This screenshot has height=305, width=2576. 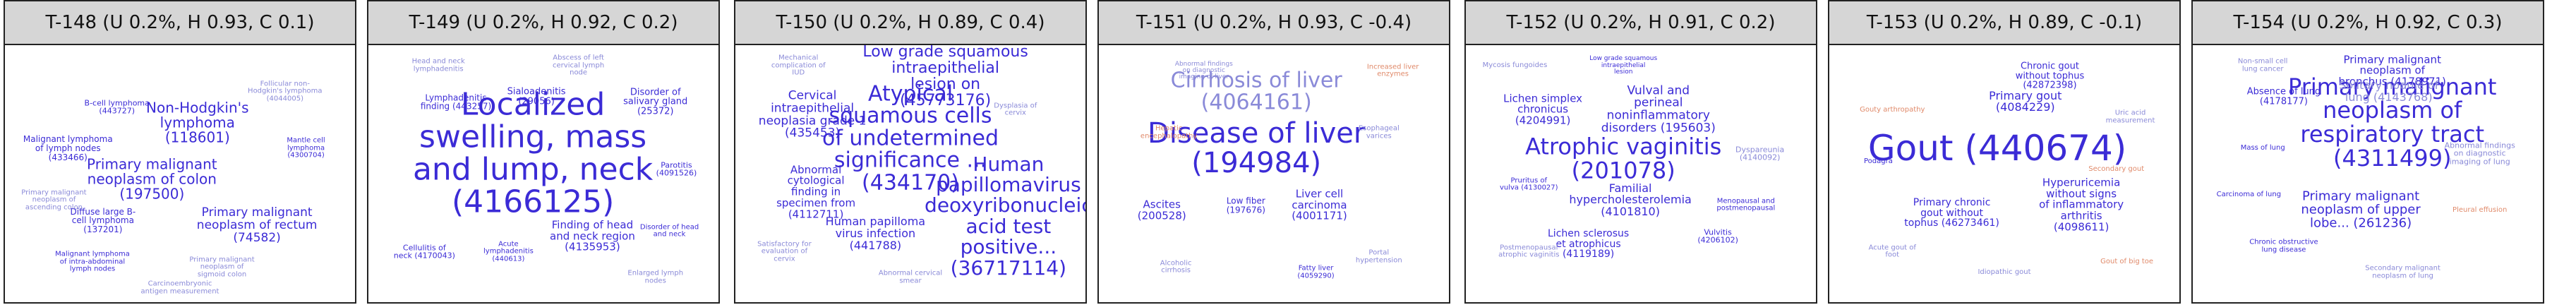 What do you see at coordinates (2262, 148) in the screenshot?
I see `cloud-term: Mass of lung` at bounding box center [2262, 148].